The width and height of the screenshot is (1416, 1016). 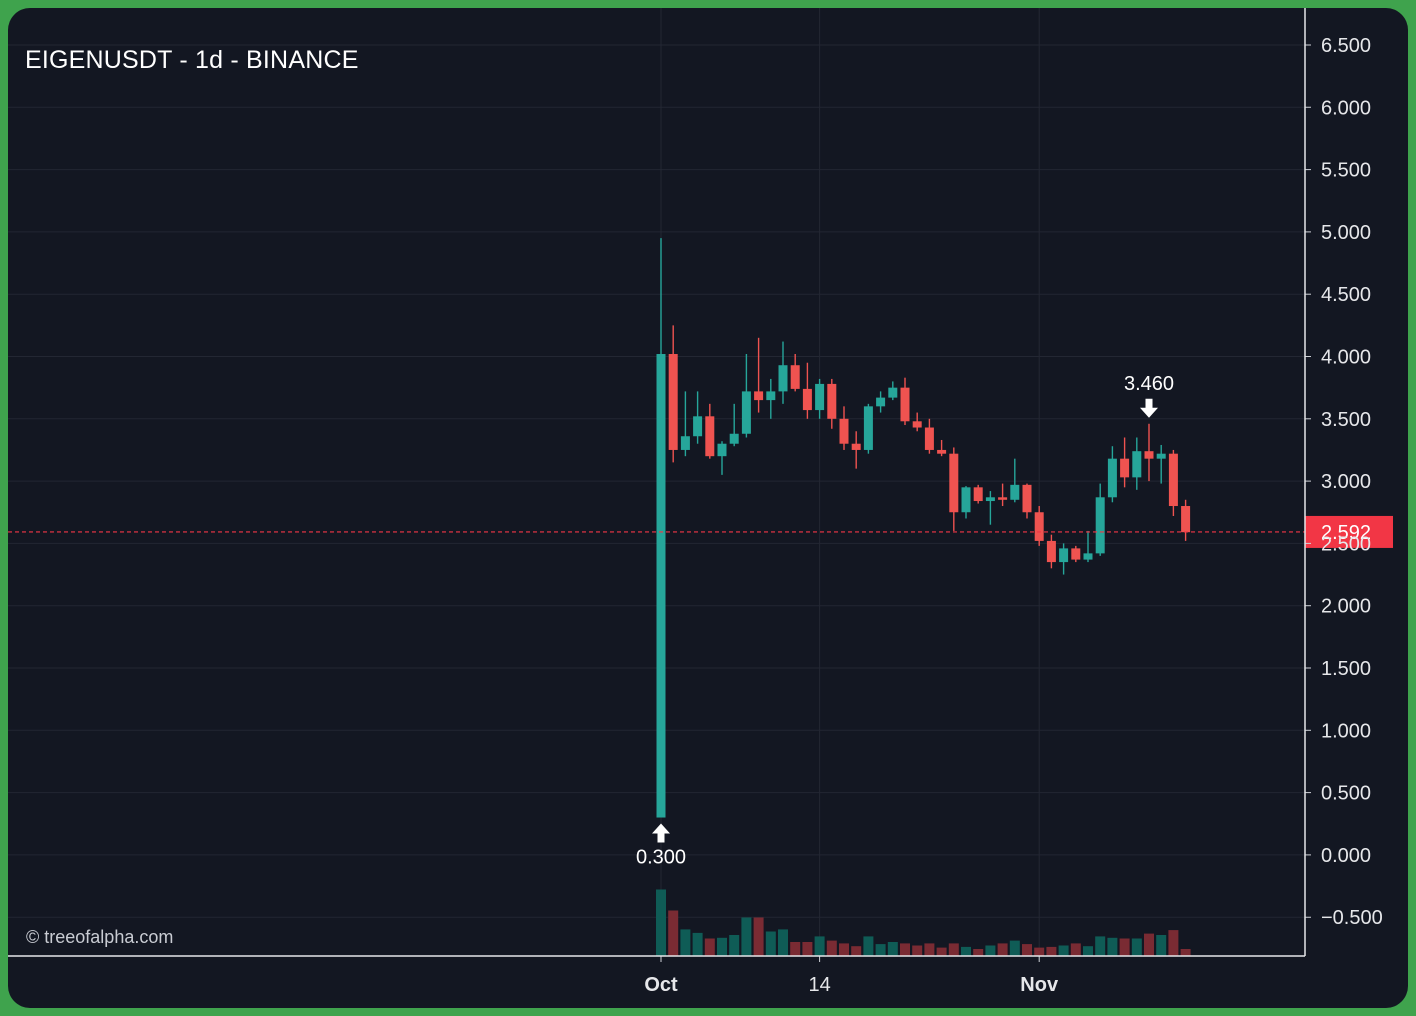 What do you see at coordinates (1149, 408) in the screenshot?
I see `high-arrow-icon` at bounding box center [1149, 408].